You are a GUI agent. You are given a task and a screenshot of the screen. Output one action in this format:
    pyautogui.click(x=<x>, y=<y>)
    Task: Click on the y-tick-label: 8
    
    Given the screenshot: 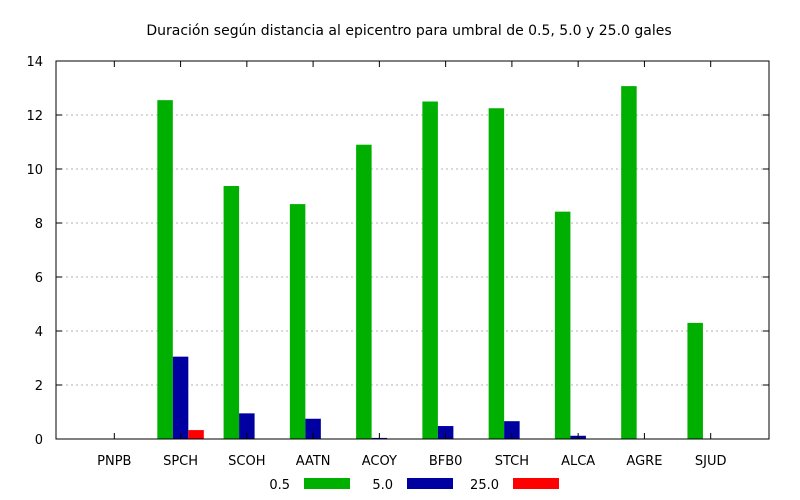 What is the action you would take?
    pyautogui.click(x=39, y=224)
    